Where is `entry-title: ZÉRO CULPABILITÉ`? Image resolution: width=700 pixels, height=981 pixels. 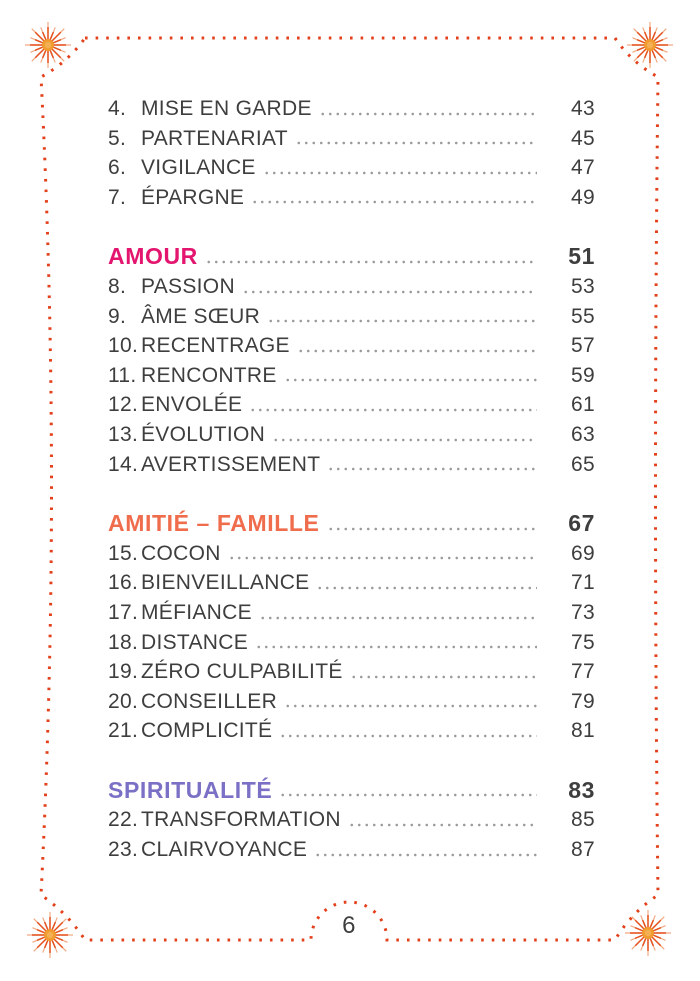
entry-title: ZÉRO CULPABILITÉ is located at coordinates (242, 672).